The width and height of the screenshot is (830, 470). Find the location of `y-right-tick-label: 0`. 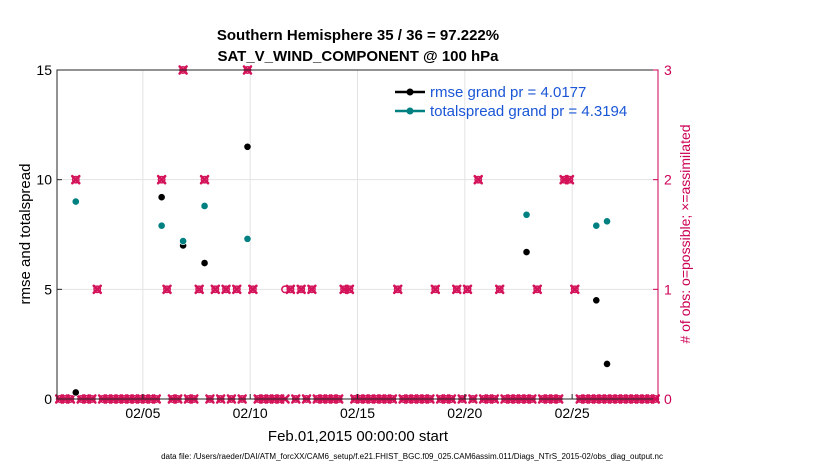

y-right-tick-label: 0 is located at coordinates (668, 399).